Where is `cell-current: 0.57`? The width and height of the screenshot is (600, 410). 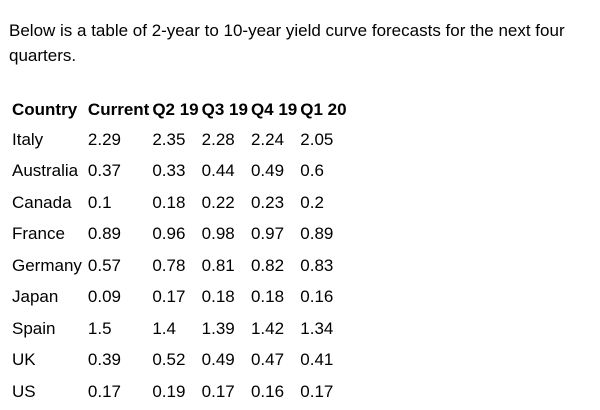
cell-current: 0.57 is located at coordinates (104, 265).